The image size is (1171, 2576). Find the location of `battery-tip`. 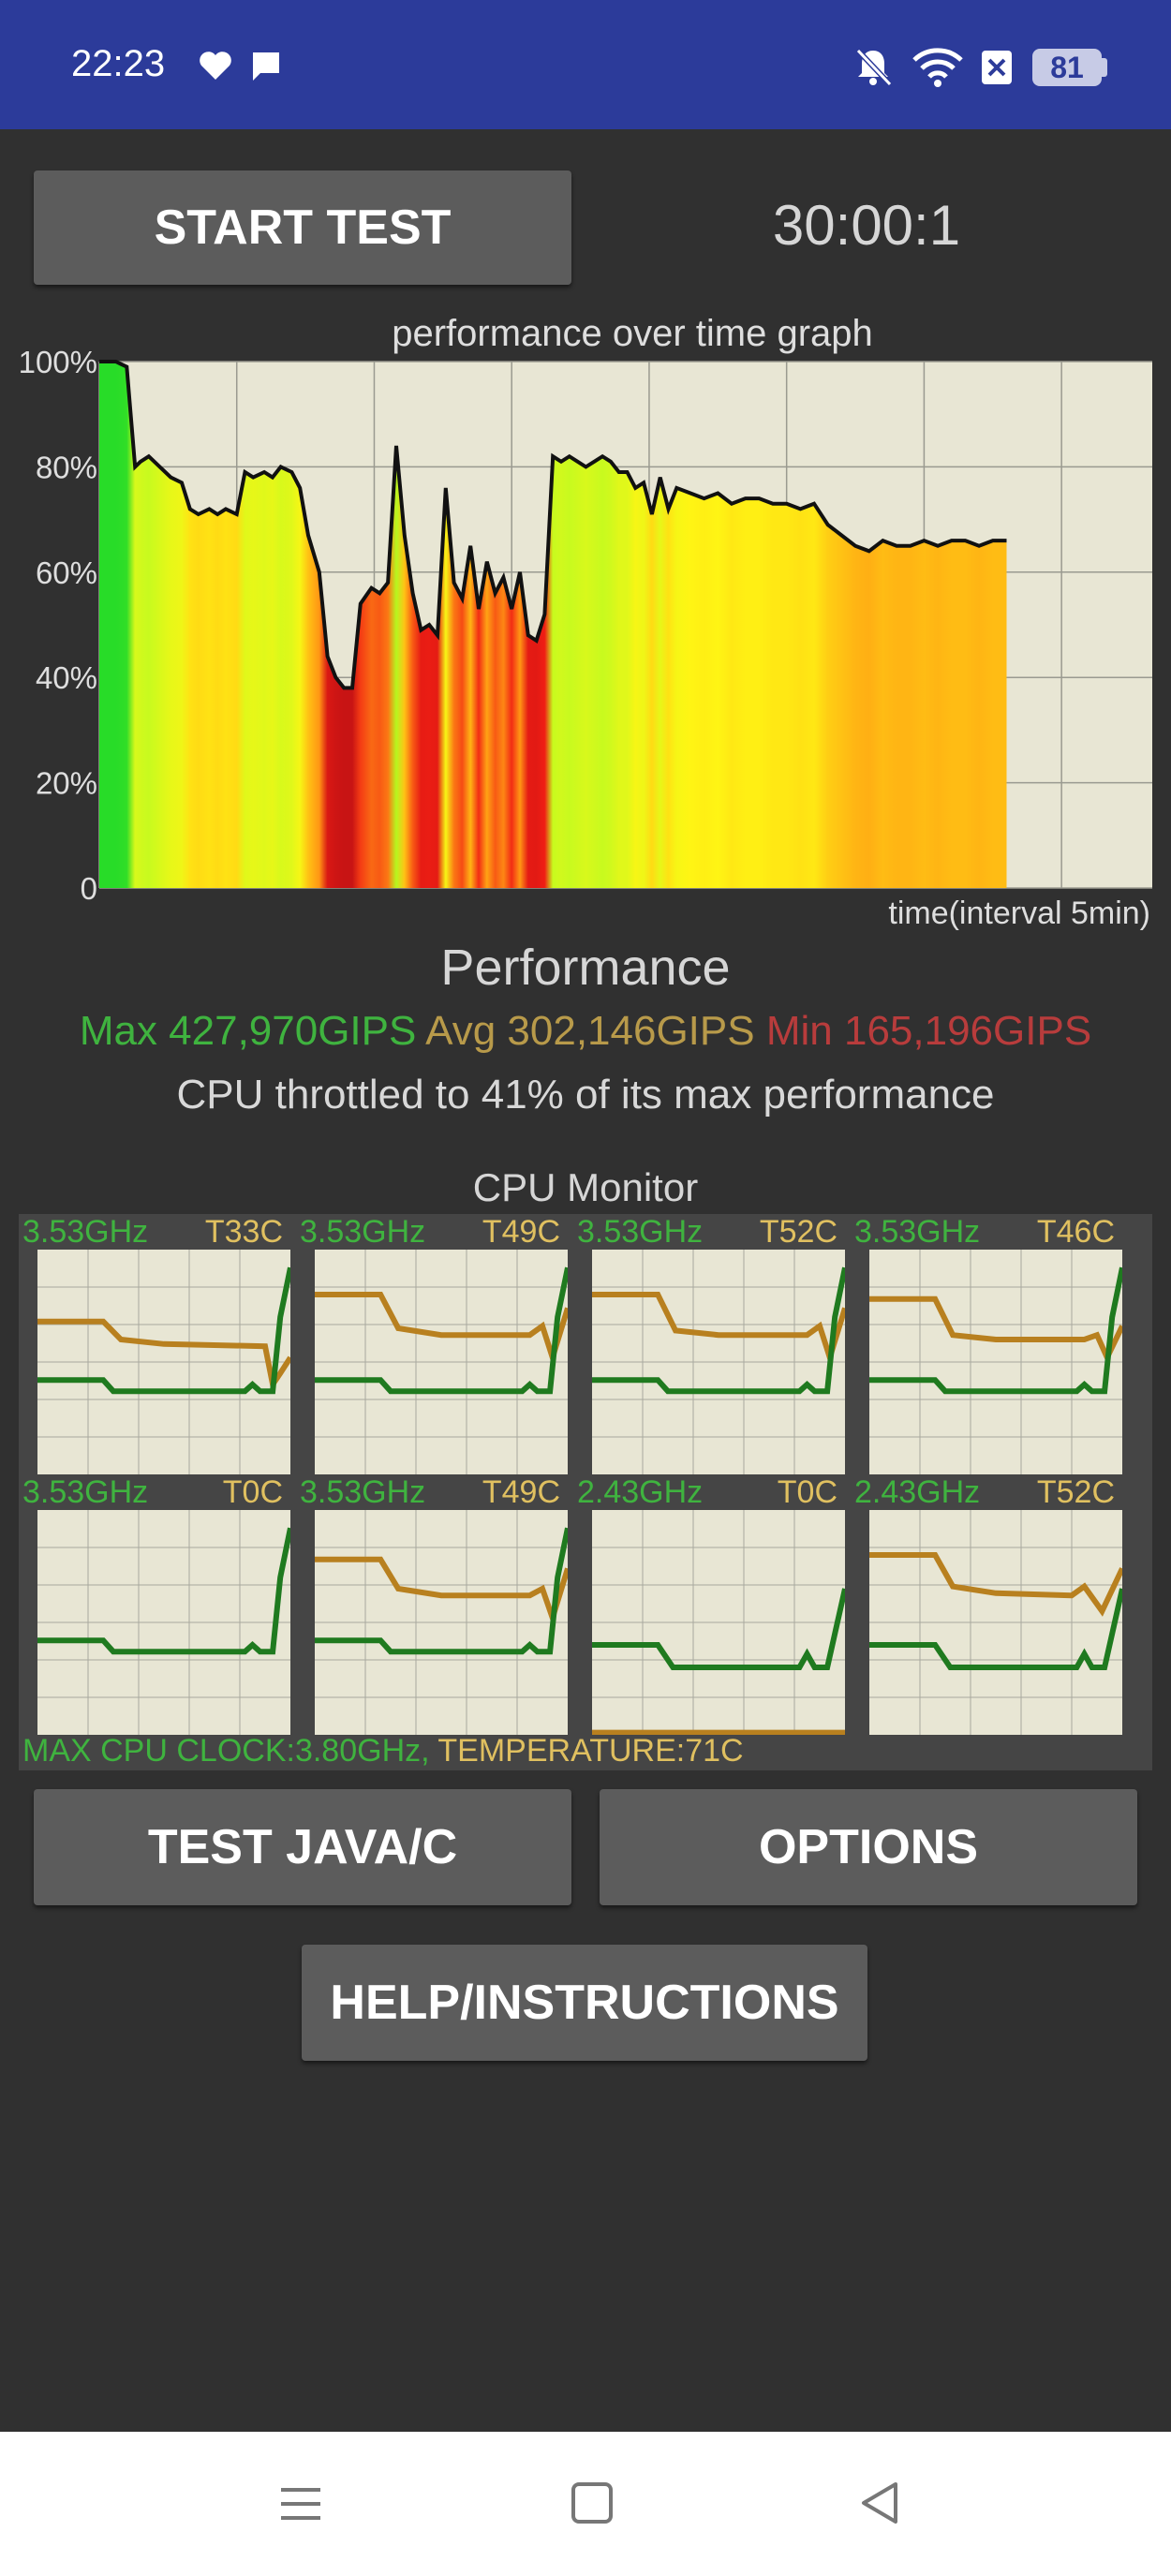

battery-tip is located at coordinates (1104, 67).